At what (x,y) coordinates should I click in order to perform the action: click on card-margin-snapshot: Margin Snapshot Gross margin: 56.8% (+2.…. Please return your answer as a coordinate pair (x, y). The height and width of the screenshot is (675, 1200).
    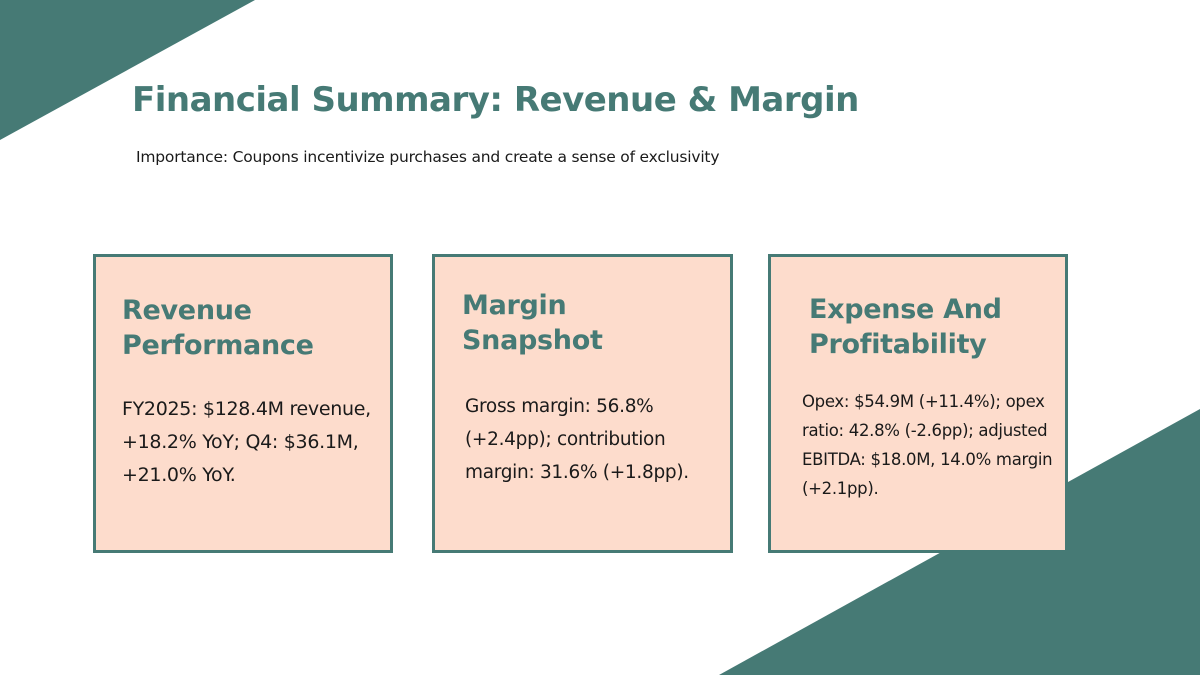
    Looking at the image, I should click on (582, 403).